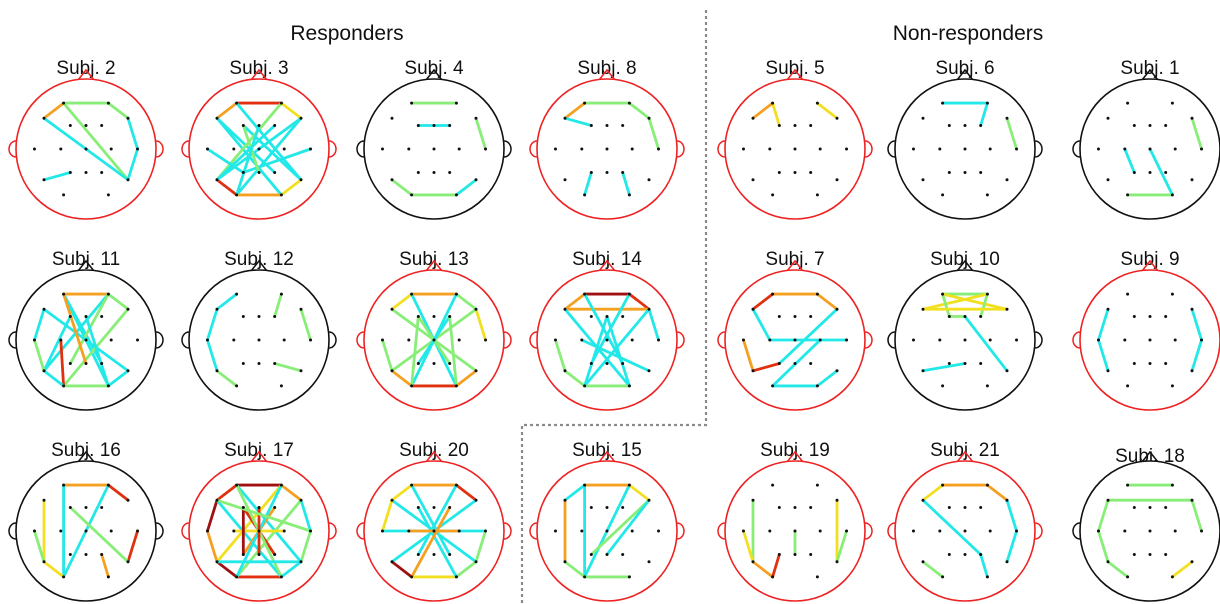  What do you see at coordinates (434, 450) in the screenshot?
I see `subject-title: Subj. 20` at bounding box center [434, 450].